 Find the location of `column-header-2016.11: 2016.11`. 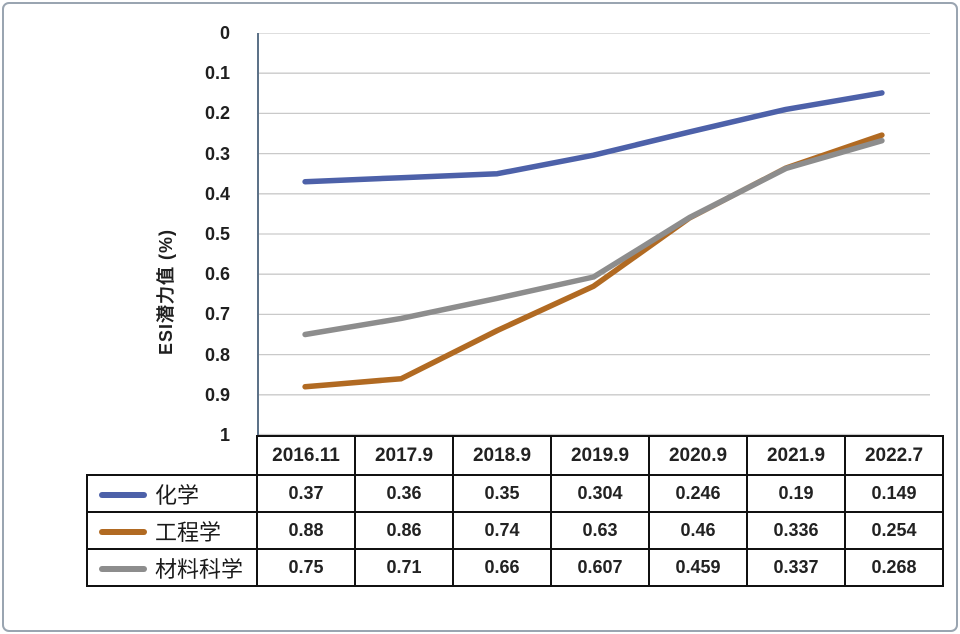

column-header-2016.11: 2016.11 is located at coordinates (306, 455).